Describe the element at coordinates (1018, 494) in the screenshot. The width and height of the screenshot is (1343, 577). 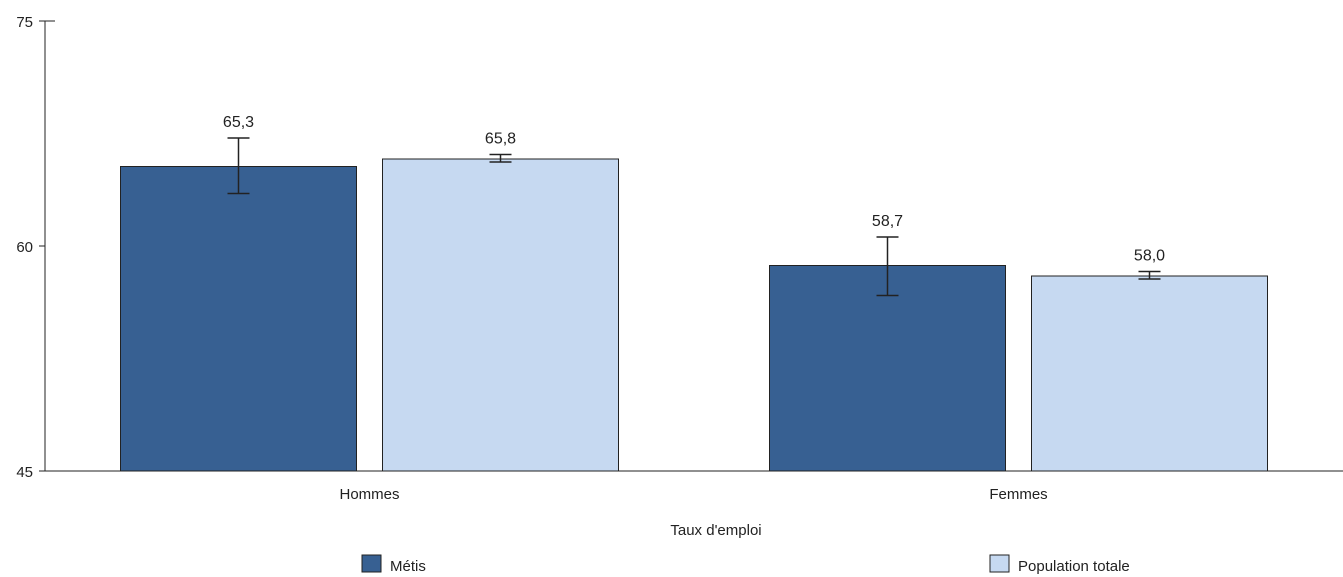
I see `category-label: Femmes` at that location.